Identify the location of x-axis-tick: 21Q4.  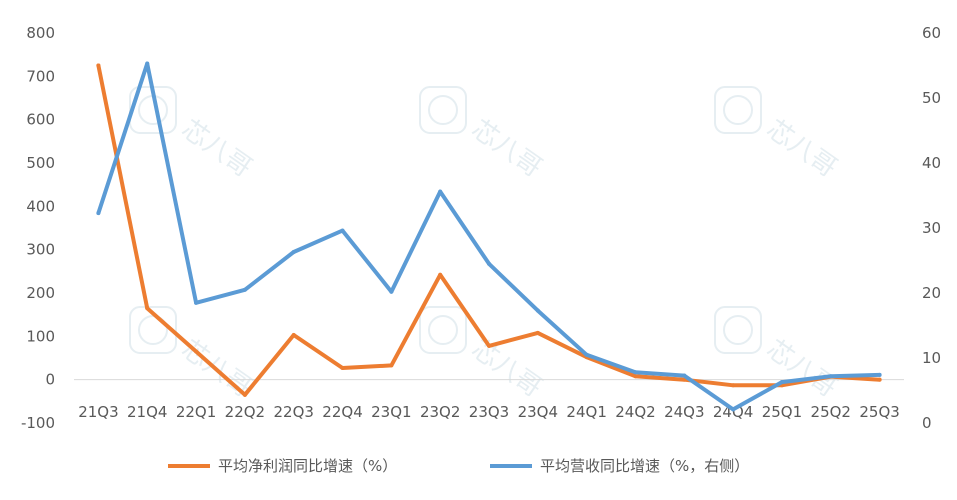
(147, 412).